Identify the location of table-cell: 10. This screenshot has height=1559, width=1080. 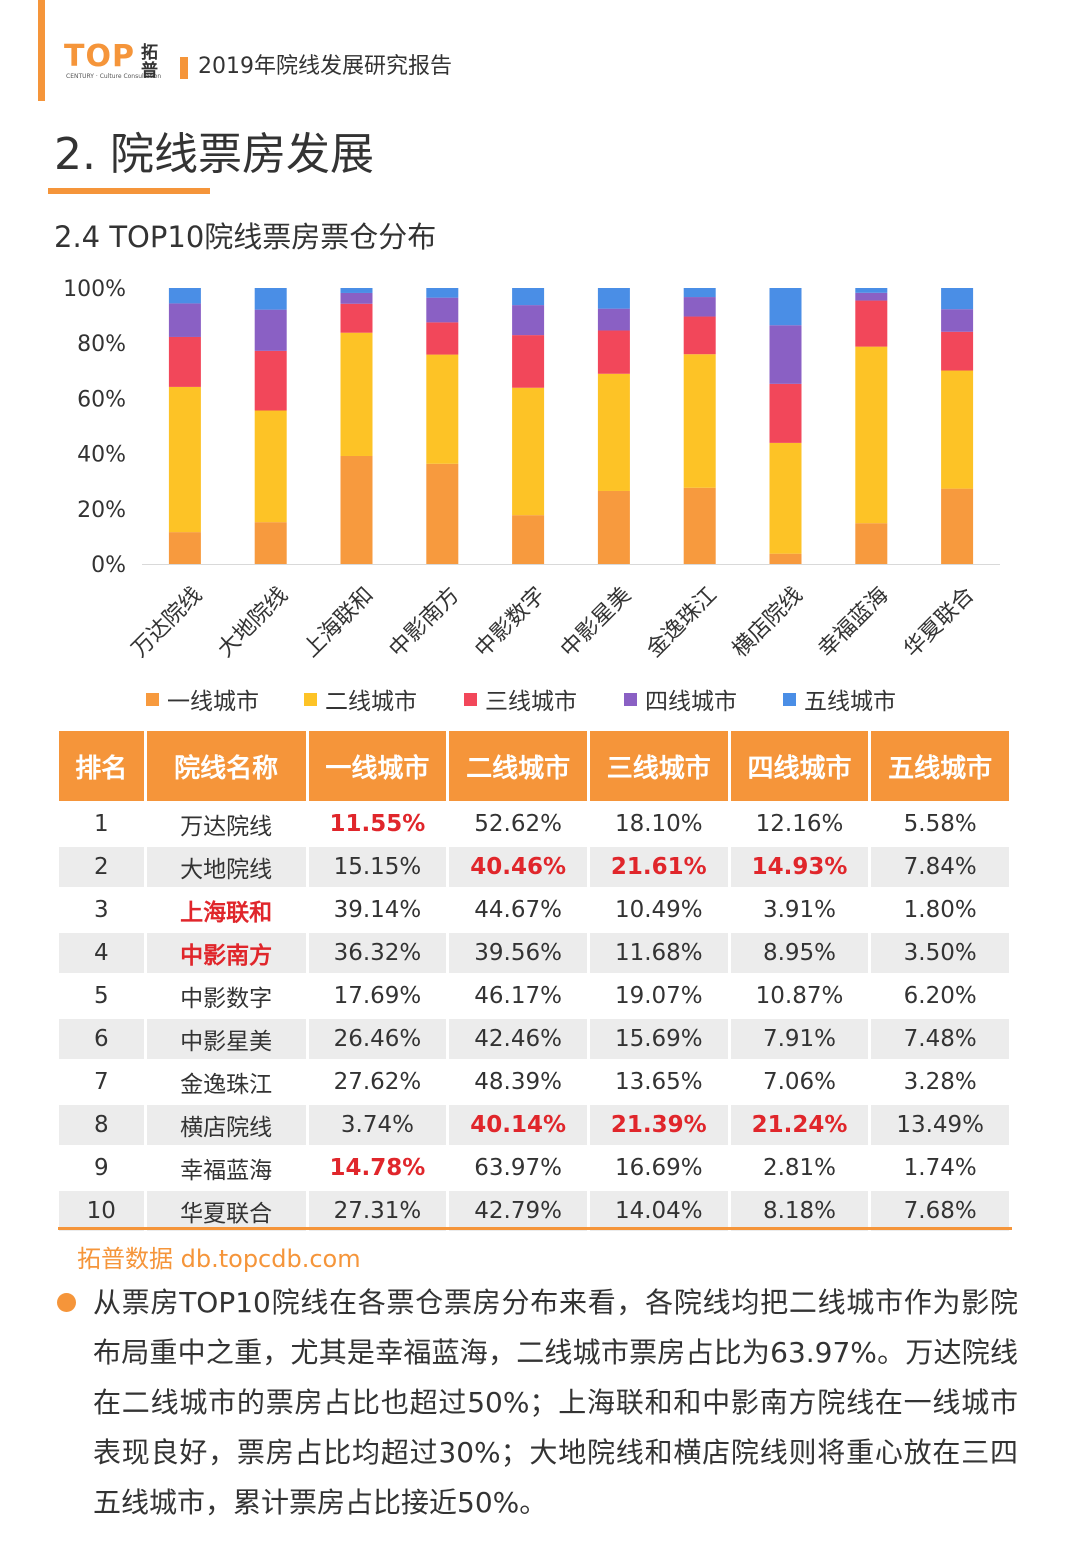
(101, 1209).